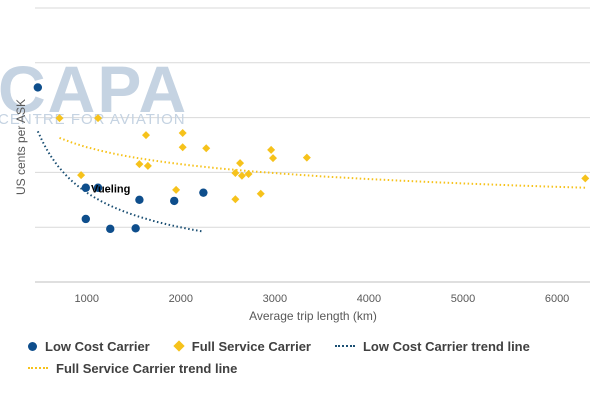 The image size is (600, 400). I want to click on trend-line, so click(120, 181).